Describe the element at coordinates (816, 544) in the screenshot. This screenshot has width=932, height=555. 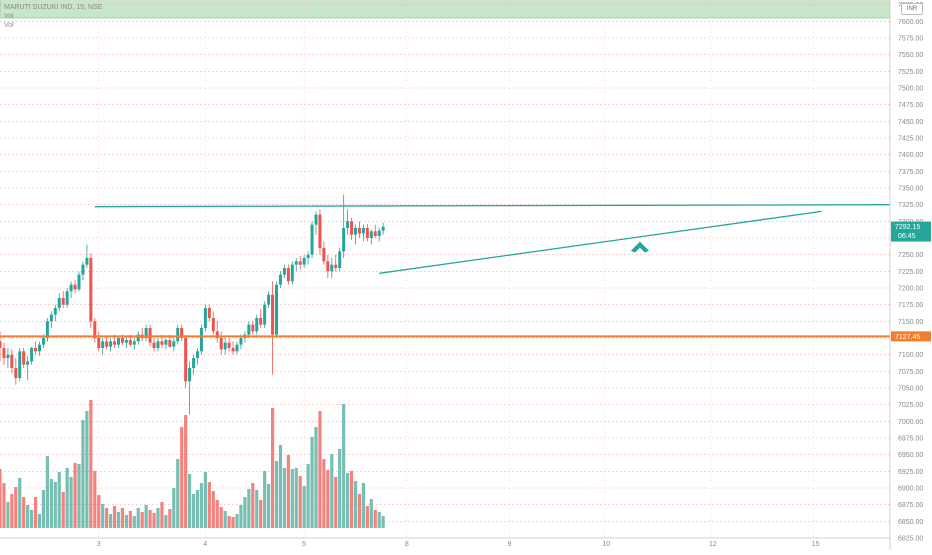
I see `x-tick-label: 15` at that location.